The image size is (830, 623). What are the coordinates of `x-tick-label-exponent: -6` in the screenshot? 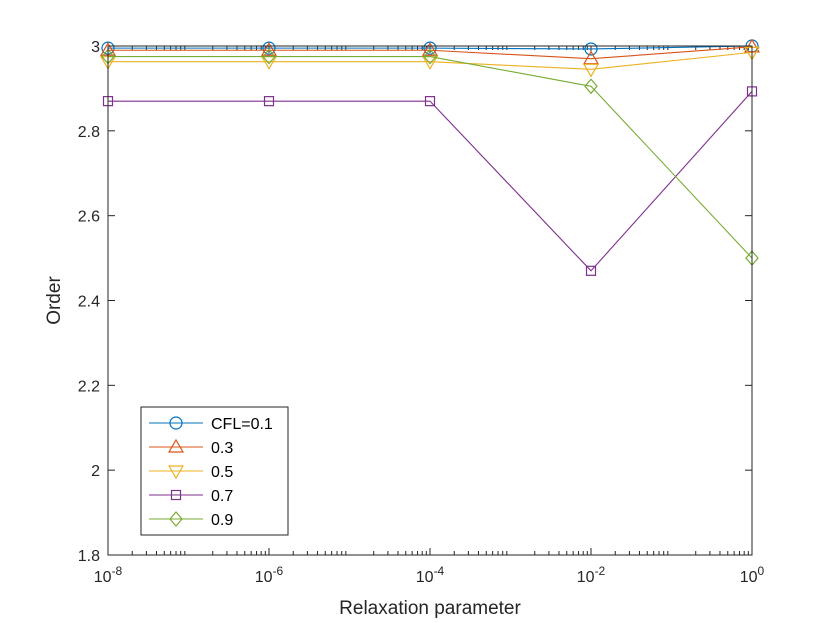 It's located at (278, 571).